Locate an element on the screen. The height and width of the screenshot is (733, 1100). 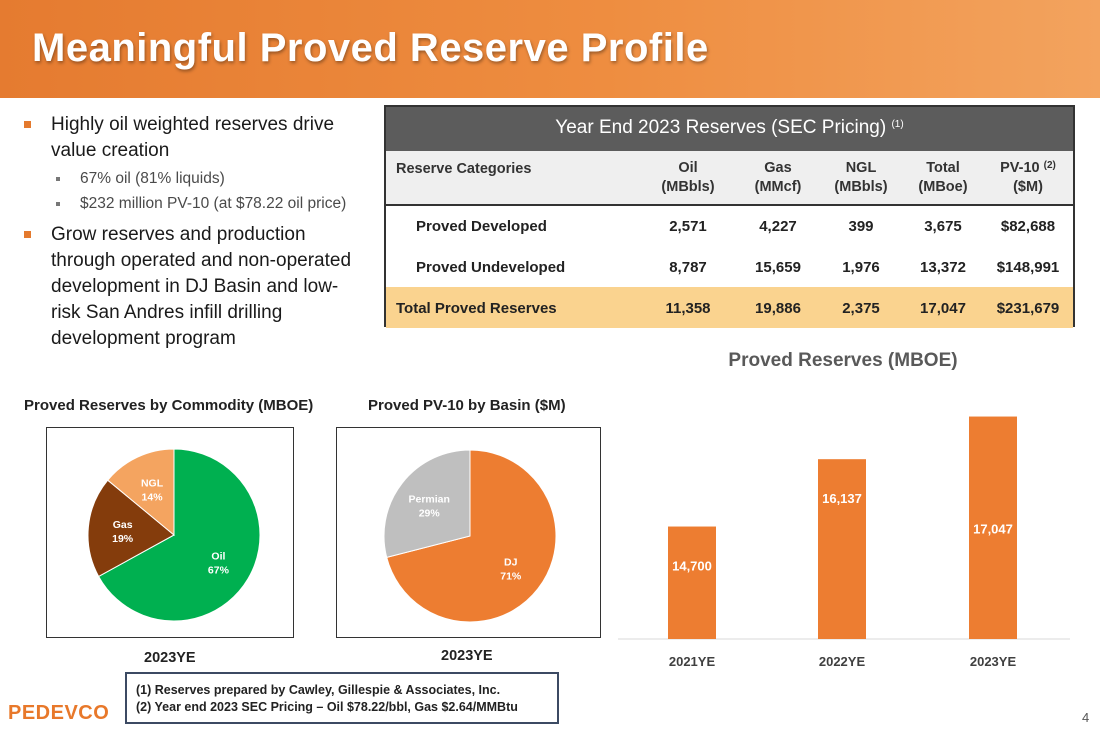
commodity-value-ngl: 14% is located at coordinates (153, 497).